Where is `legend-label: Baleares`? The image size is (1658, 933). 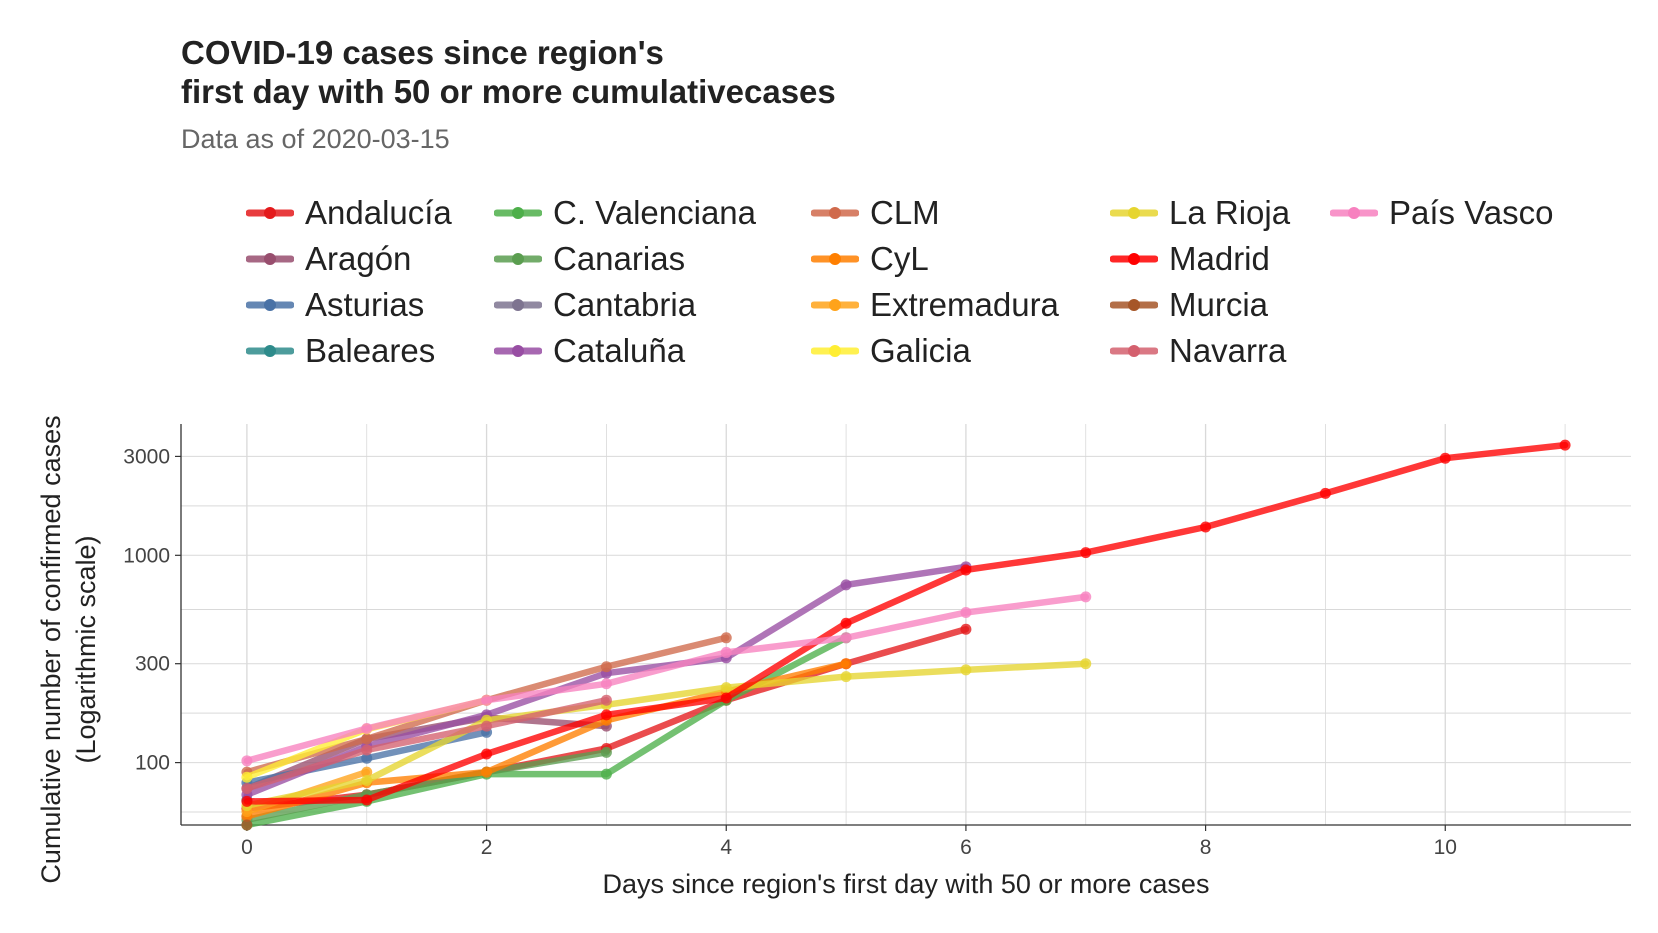
legend-label: Baleares is located at coordinates (370, 350).